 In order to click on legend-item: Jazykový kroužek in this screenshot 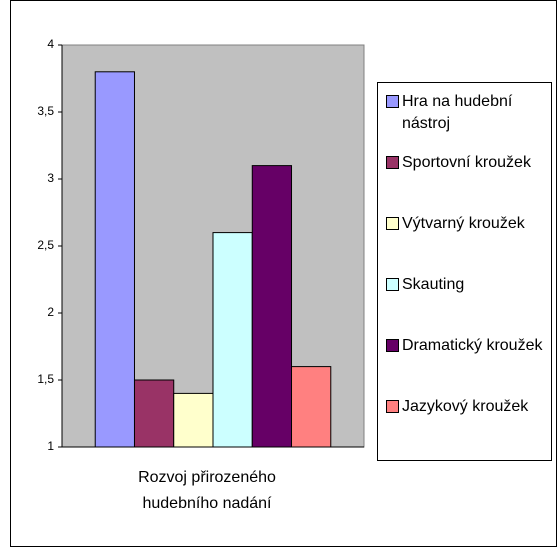, I will do `click(468, 407)`.